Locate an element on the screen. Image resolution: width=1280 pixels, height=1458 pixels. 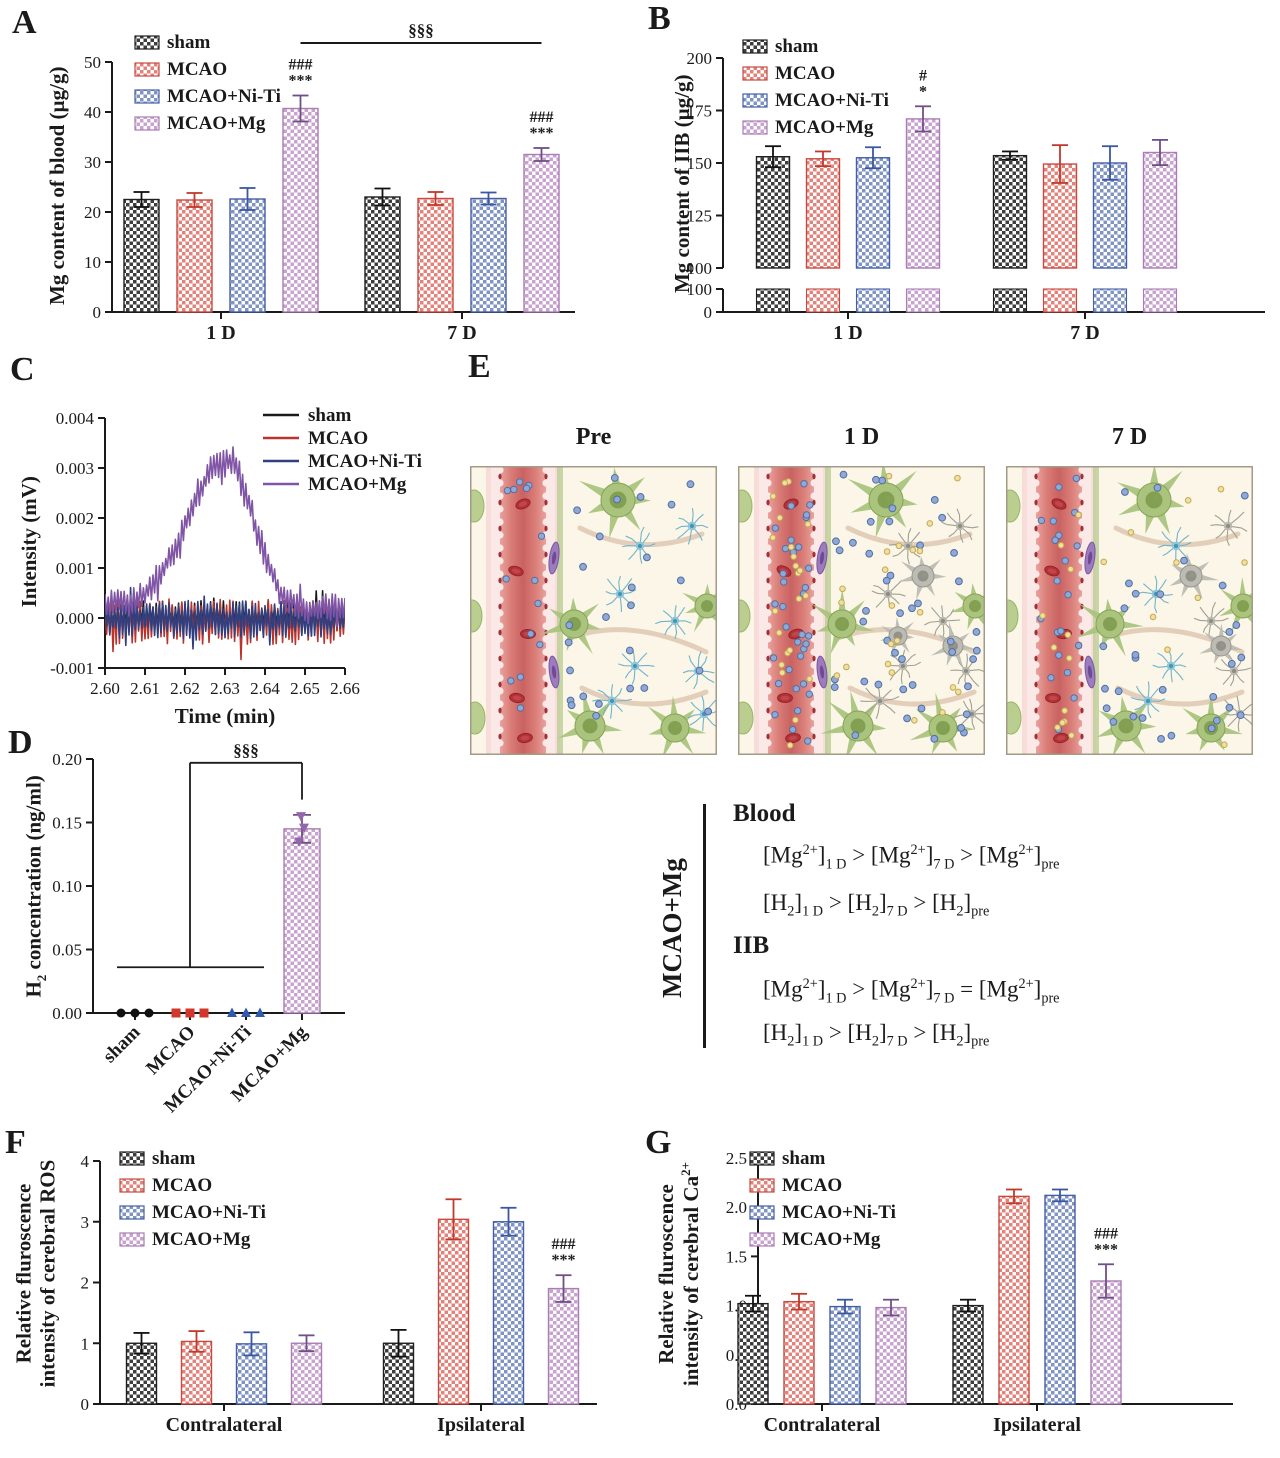
mg-bar is located at coordinates (302, 913).